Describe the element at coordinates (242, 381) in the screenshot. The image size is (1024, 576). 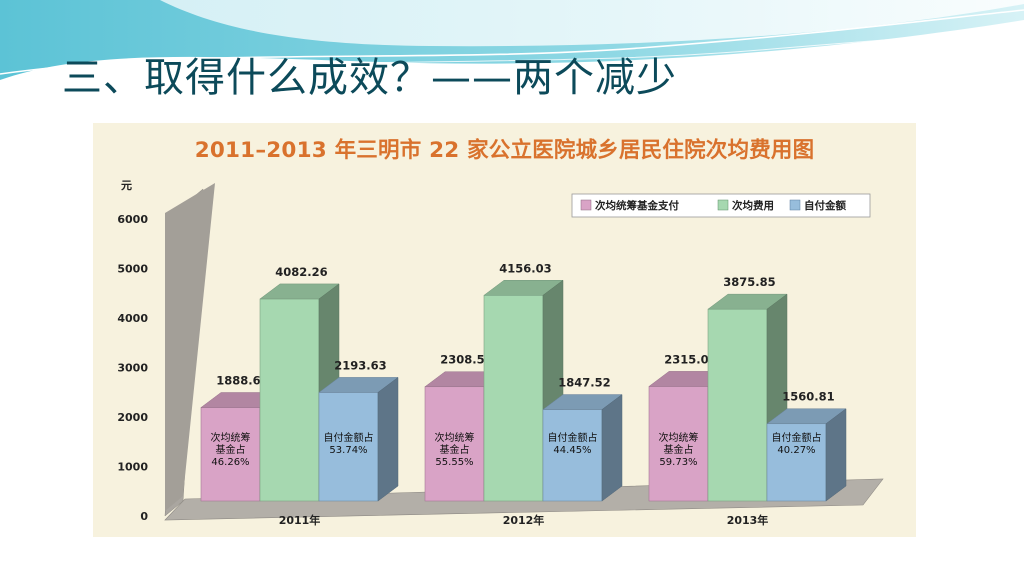
I see `bar-value-label: 1888.63` at that location.